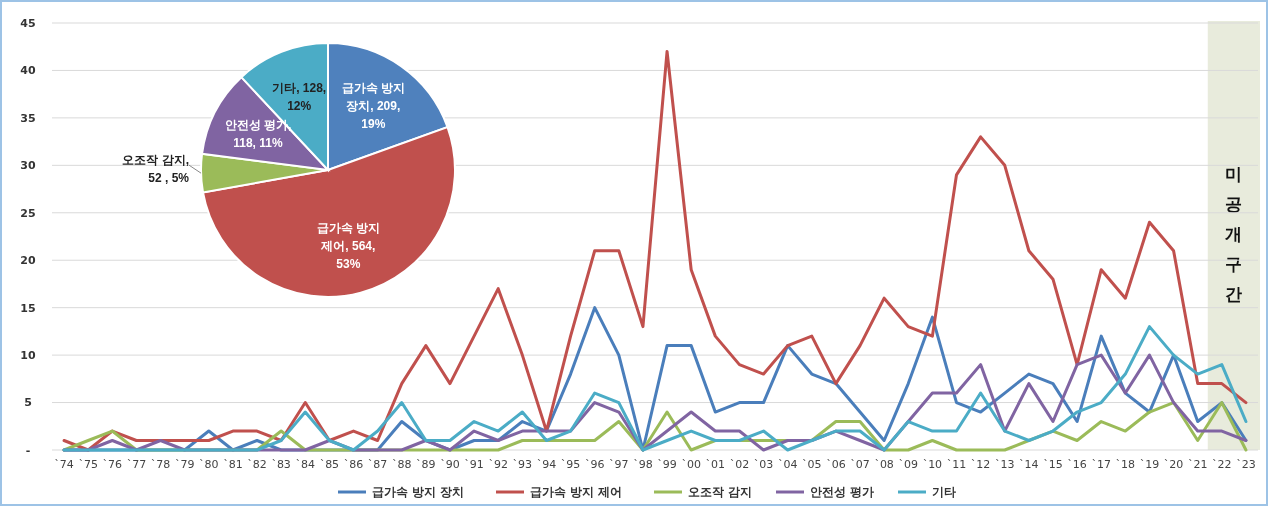 This screenshot has width=1268, height=506. I want to click on x-tick-label: `96, so click(594, 464).